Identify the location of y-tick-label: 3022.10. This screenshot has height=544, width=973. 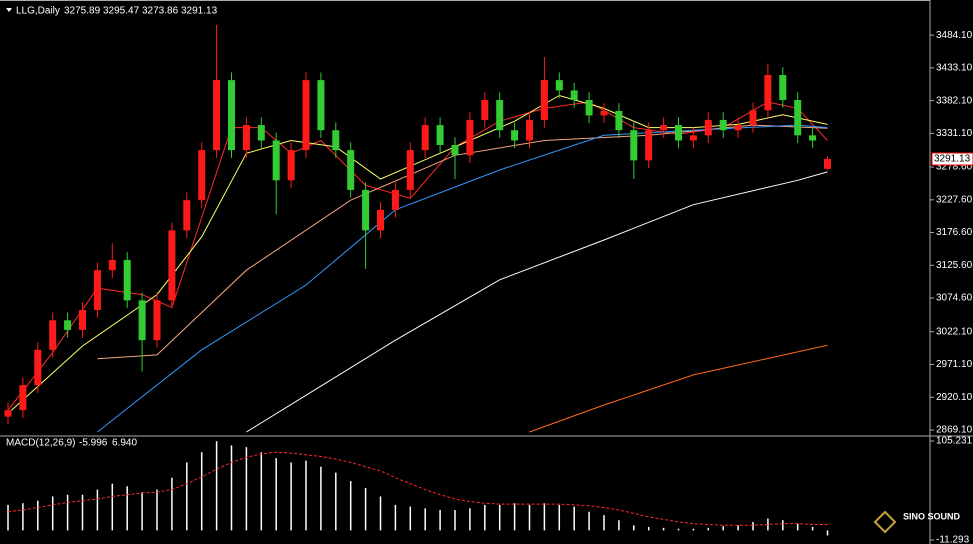
(954, 331).